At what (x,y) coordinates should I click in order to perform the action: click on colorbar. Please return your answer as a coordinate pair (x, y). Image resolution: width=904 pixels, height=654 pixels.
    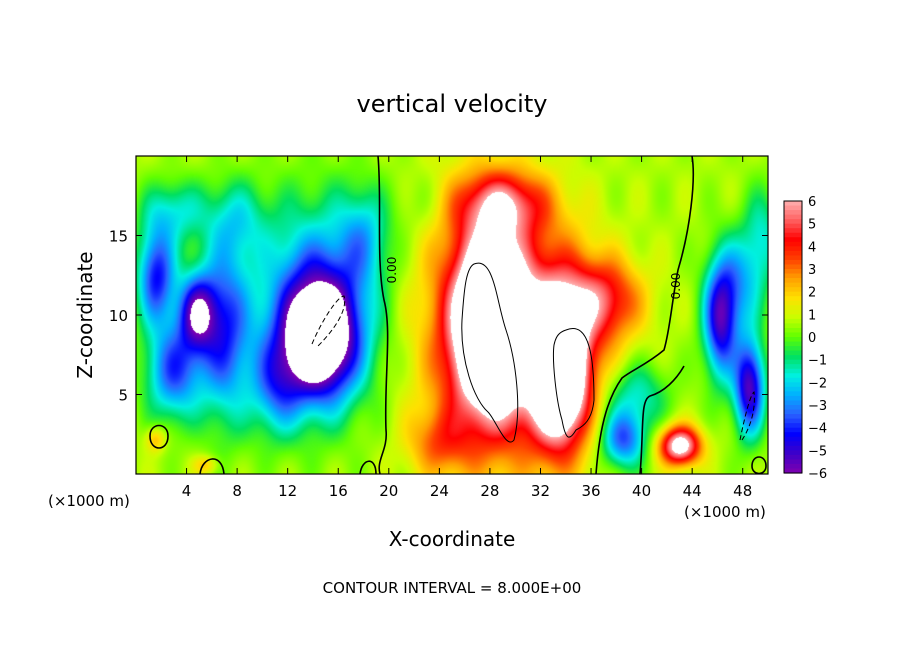
    Looking at the image, I should click on (793, 337).